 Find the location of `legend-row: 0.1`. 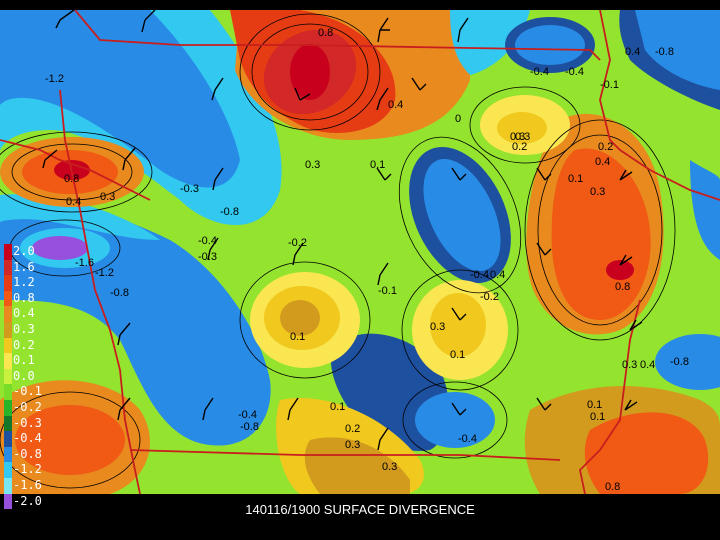

legend-row: 0.1 is located at coordinates (24, 361).